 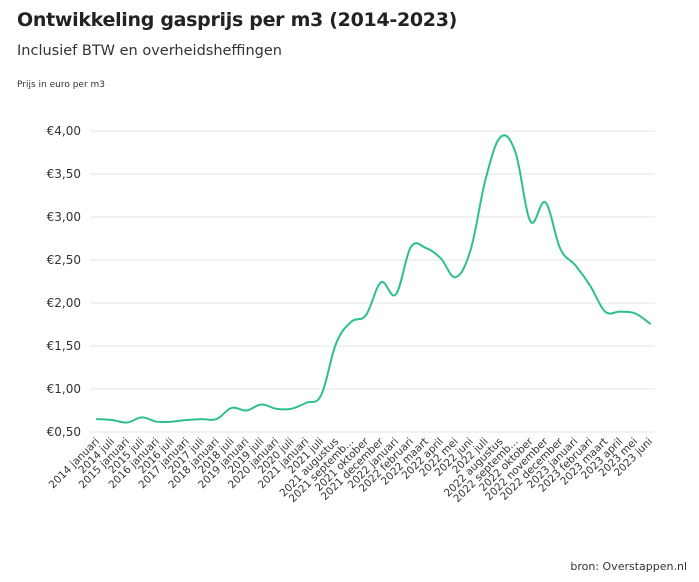 What do you see at coordinates (64, 389) in the screenshot?
I see `y-tick-label: €1,00` at bounding box center [64, 389].